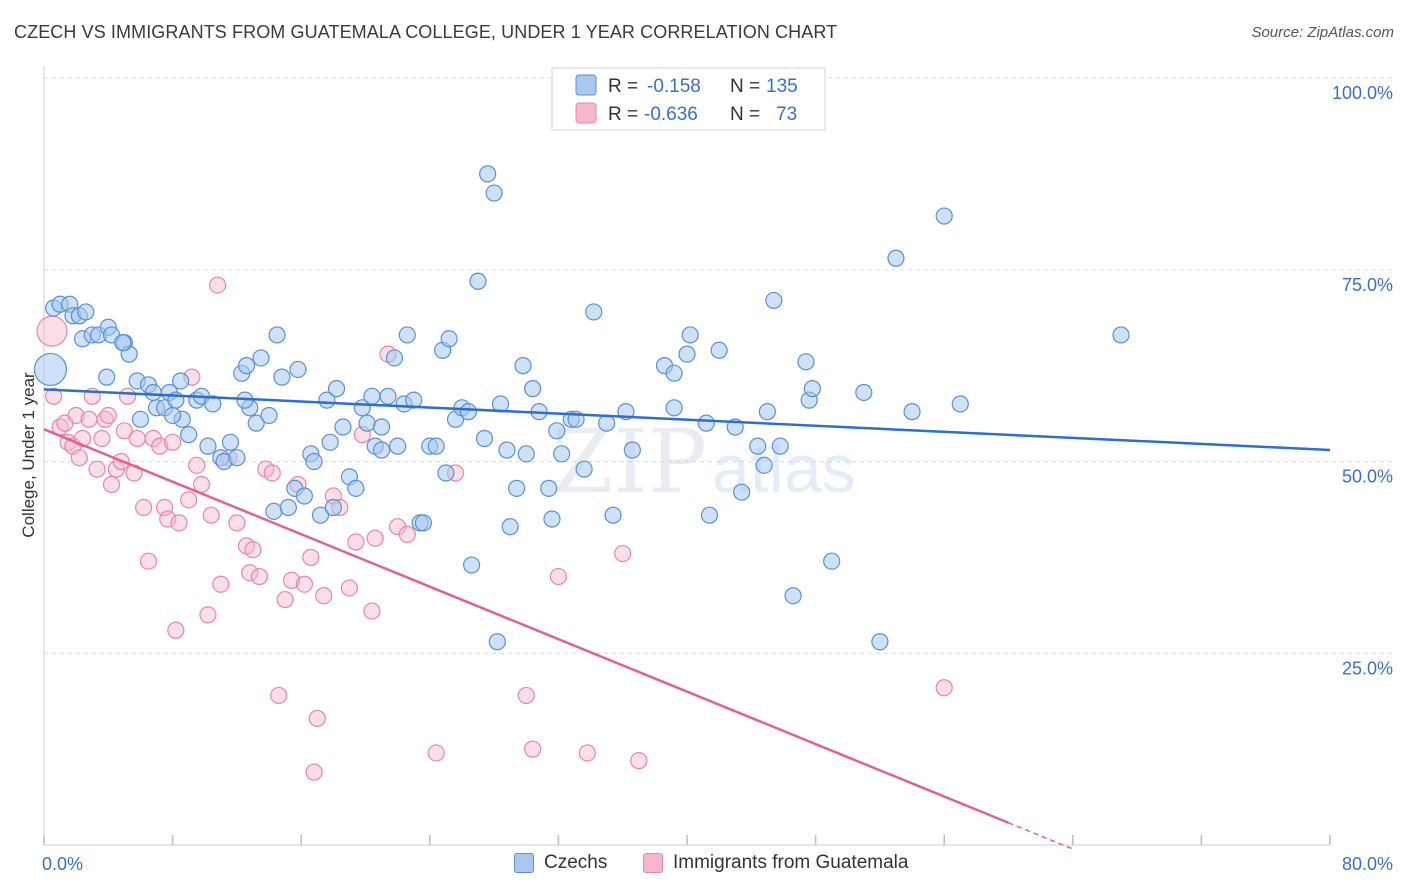  Describe the element at coordinates (688, 99) in the screenshot. I see `legend-top: R = -0.158 N = 135 R = -0.636 N = 73` at that location.